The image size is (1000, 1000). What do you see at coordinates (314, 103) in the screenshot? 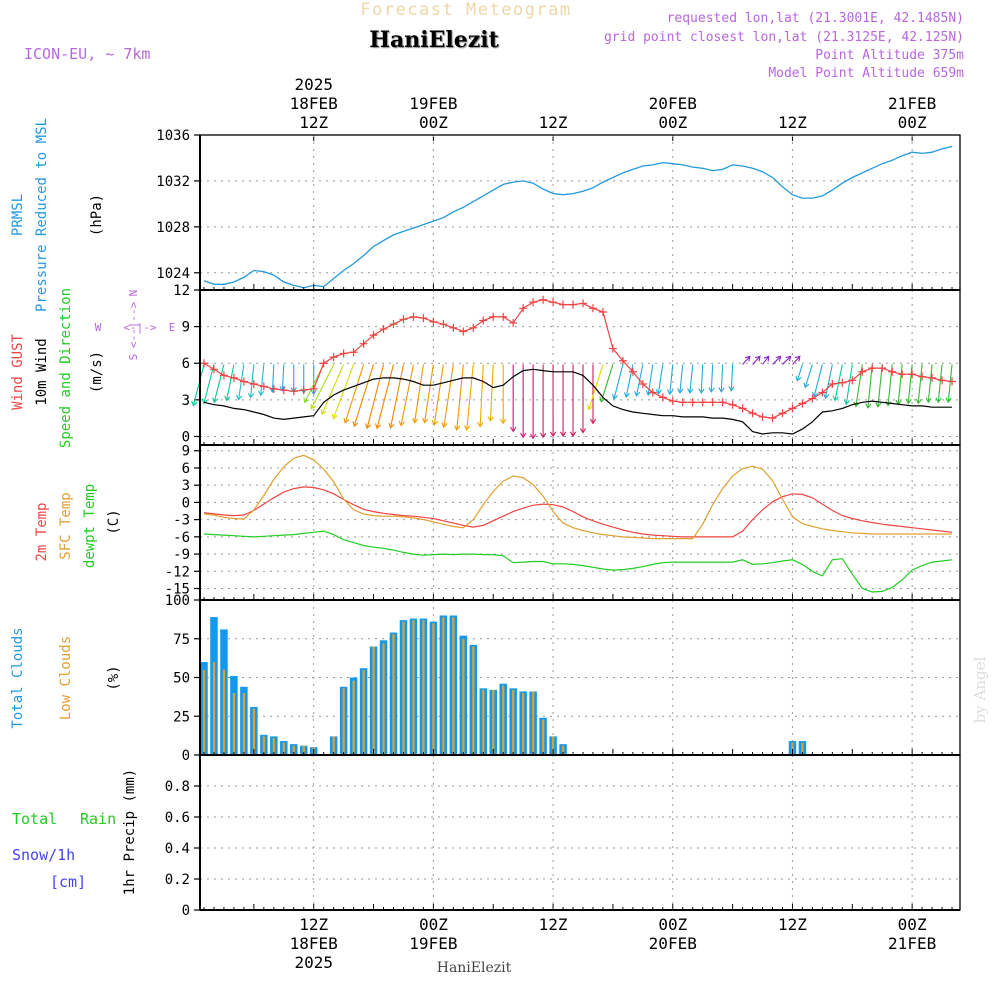
I see `time-label: 18FEB` at bounding box center [314, 103].